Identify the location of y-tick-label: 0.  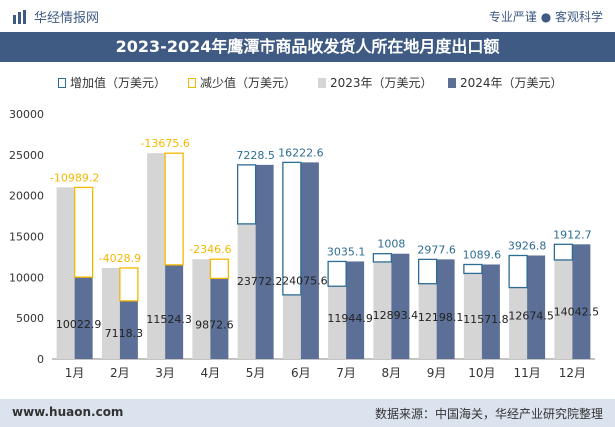
(40, 359).